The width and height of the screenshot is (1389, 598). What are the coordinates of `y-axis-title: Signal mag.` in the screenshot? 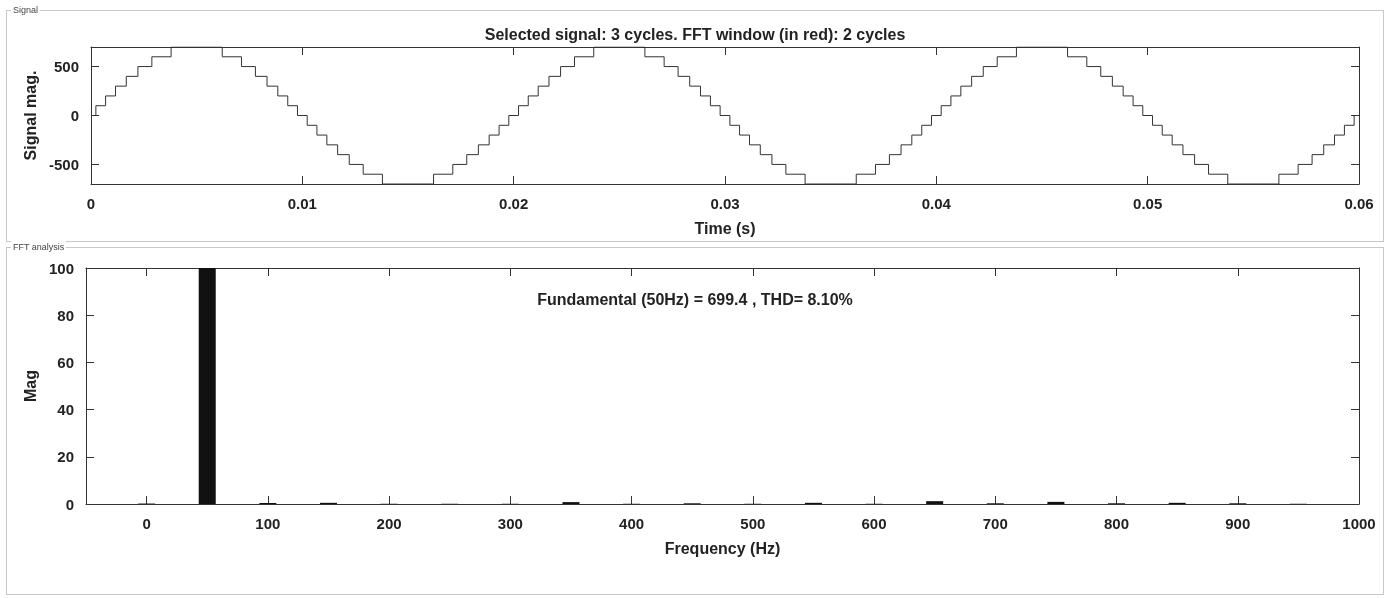 It's located at (30, 115).